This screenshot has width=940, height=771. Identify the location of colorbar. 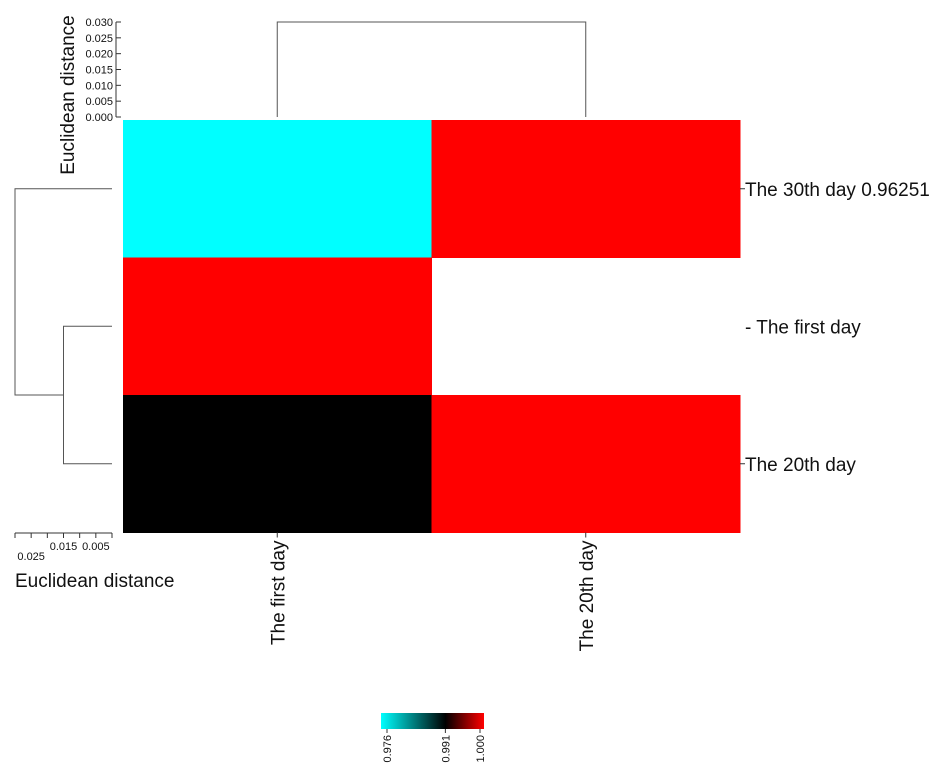
(432, 721).